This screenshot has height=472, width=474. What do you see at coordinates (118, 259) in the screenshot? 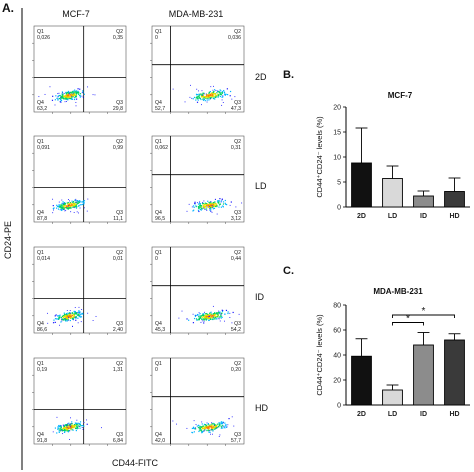
I see `quadrant-2-value: 0,01` at bounding box center [118, 259].